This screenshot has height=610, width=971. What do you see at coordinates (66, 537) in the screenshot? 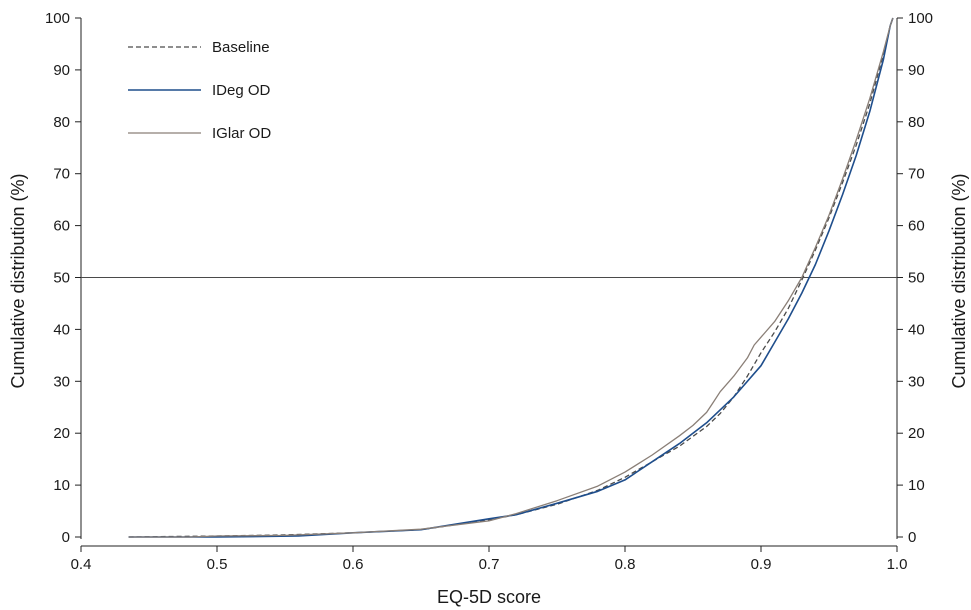
I see `left-y-tick-label: 0` at bounding box center [66, 537].